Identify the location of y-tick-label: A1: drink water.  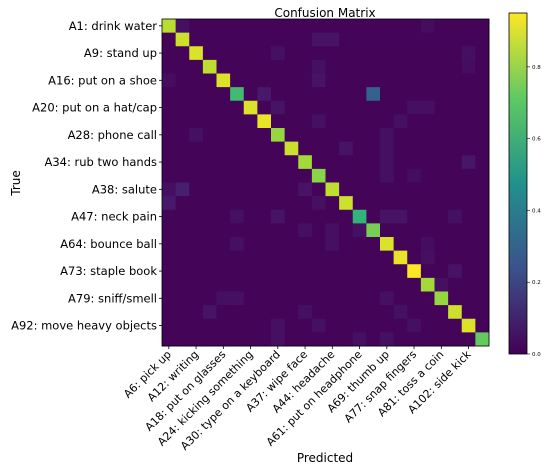
(113, 26).